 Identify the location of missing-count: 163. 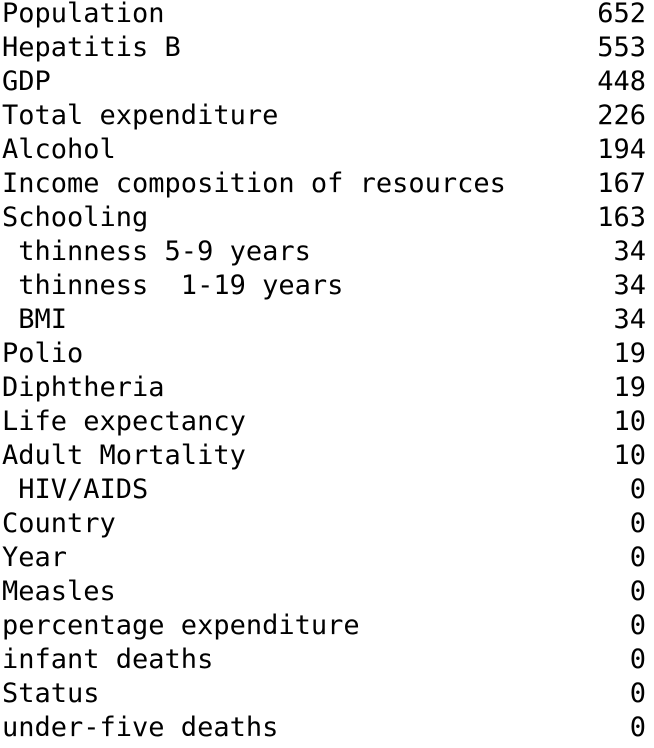
(621, 217).